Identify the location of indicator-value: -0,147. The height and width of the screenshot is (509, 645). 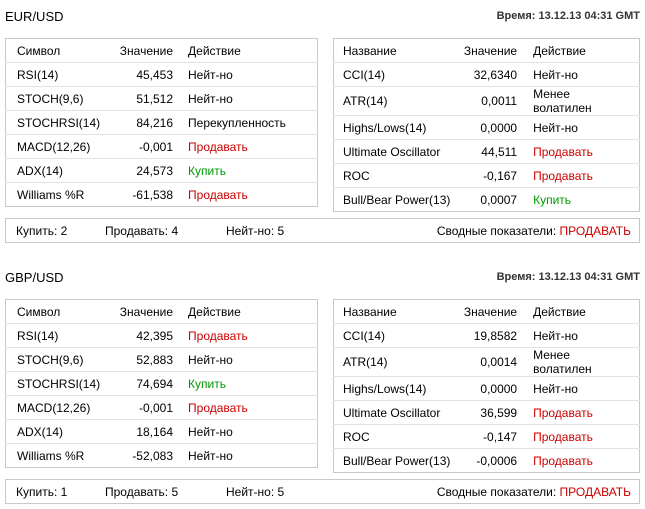
(490, 436).